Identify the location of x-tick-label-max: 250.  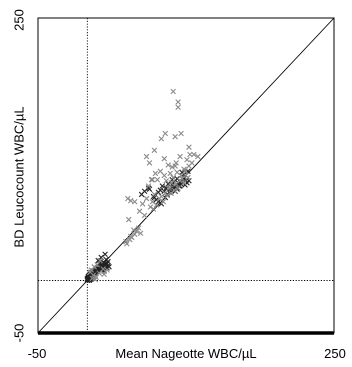
(335, 353).